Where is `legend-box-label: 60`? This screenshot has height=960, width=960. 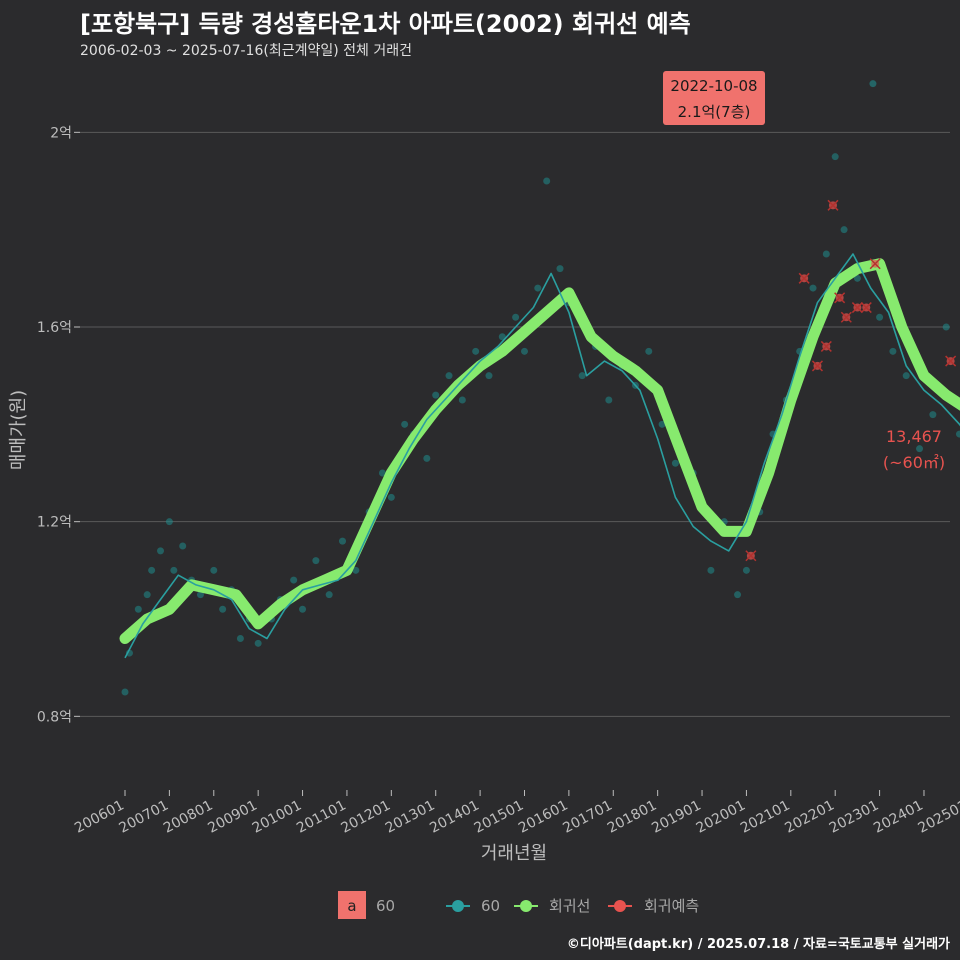
legend-box-label: 60 is located at coordinates (385, 906).